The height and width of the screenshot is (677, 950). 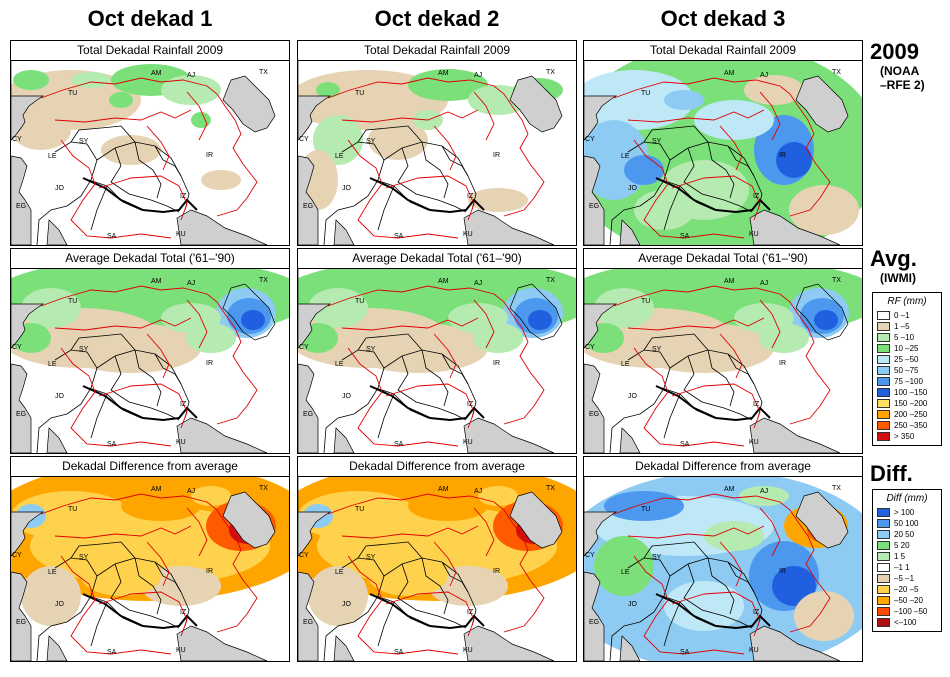 I want to click on legend-label: –1 1, so click(x=902, y=567).